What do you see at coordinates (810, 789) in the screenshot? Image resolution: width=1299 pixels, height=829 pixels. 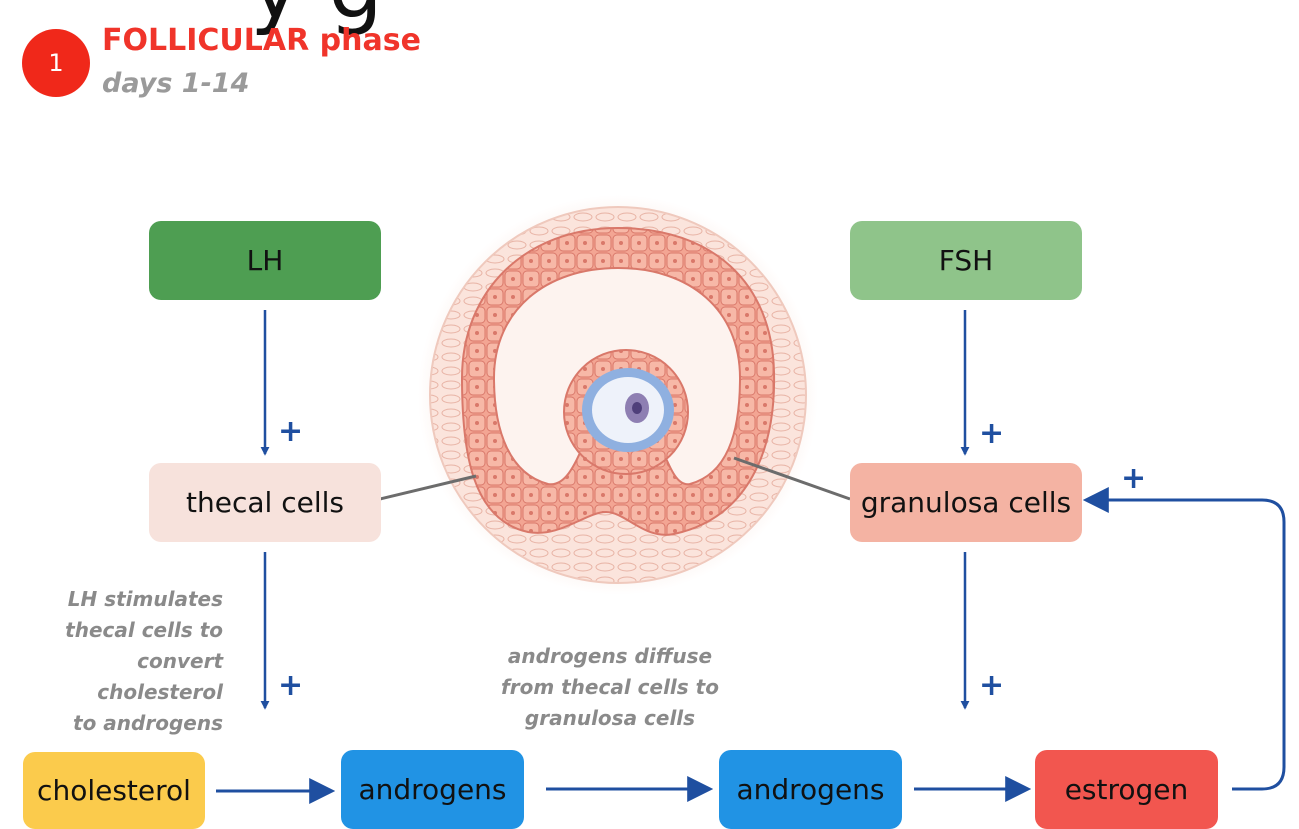 I see `androgens-granulosa-box: androgens` at bounding box center [810, 789].